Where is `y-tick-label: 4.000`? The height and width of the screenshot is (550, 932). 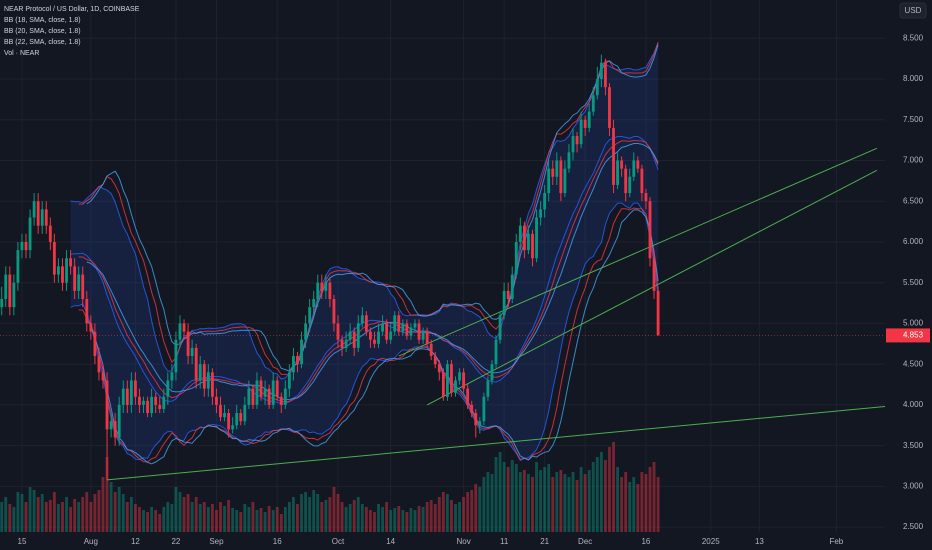 y-tick-label: 4.000 is located at coordinates (913, 404).